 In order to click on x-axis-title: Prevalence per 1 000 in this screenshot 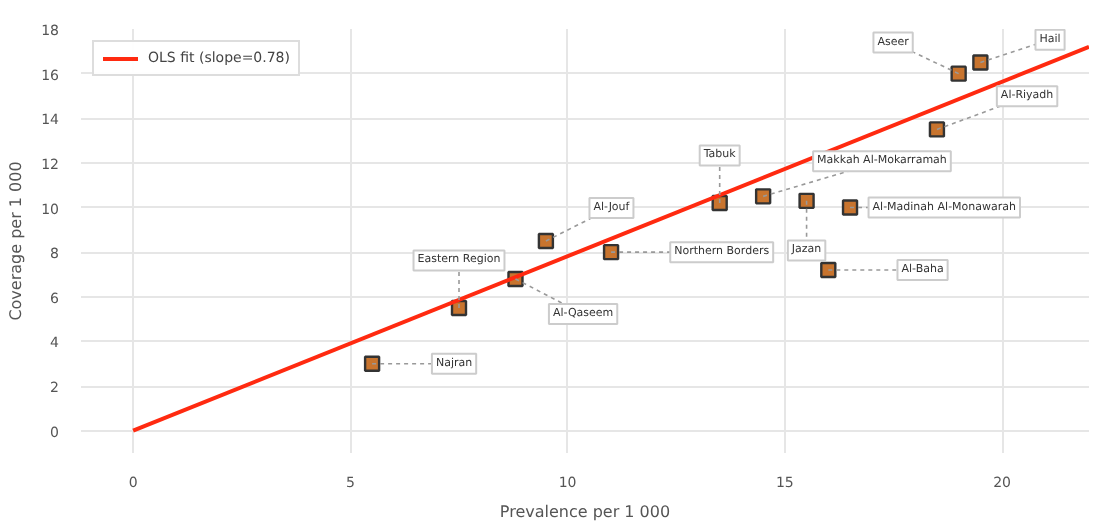, I will do `click(585, 512)`.